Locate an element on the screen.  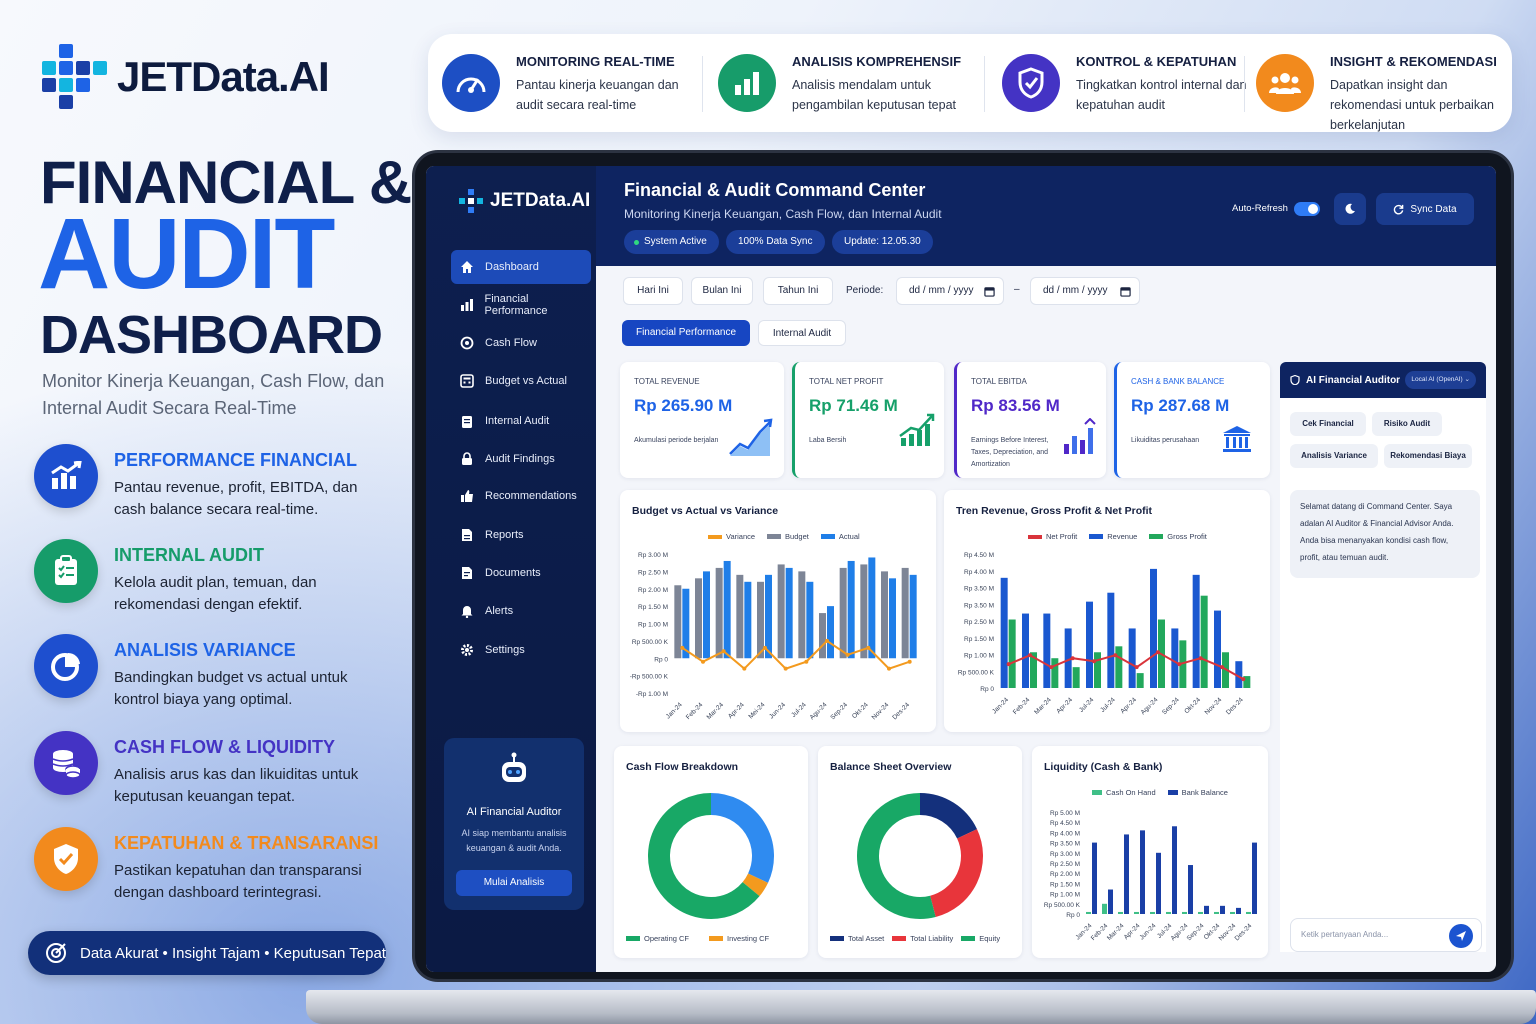
legend-label: Bank Balance is located at coordinates (1204, 792).